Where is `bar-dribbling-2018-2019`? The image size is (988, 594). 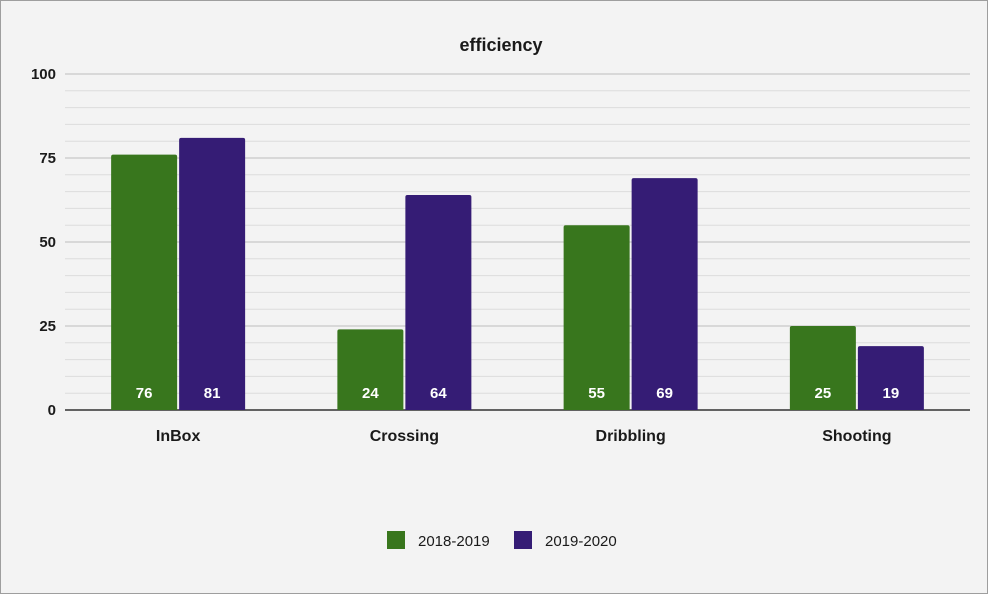 bar-dribbling-2018-2019 is located at coordinates (596, 317).